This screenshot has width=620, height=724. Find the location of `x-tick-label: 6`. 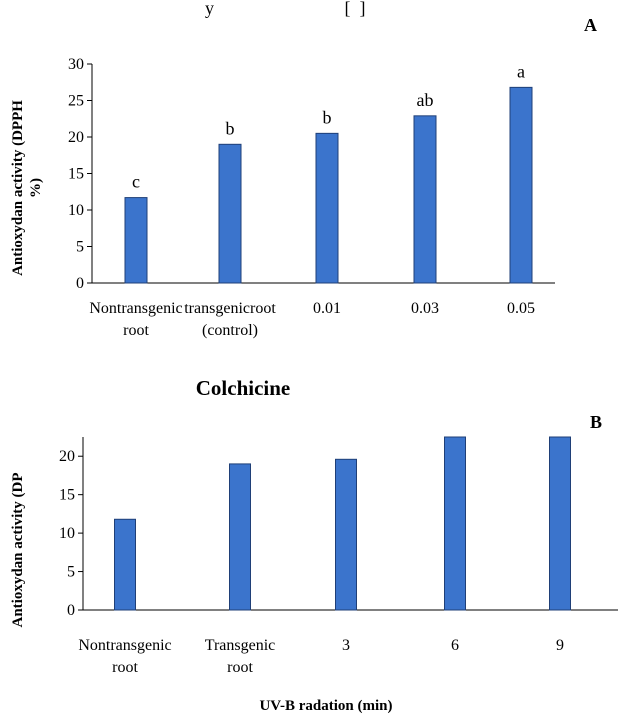

x-tick-label: 6 is located at coordinates (455, 645).